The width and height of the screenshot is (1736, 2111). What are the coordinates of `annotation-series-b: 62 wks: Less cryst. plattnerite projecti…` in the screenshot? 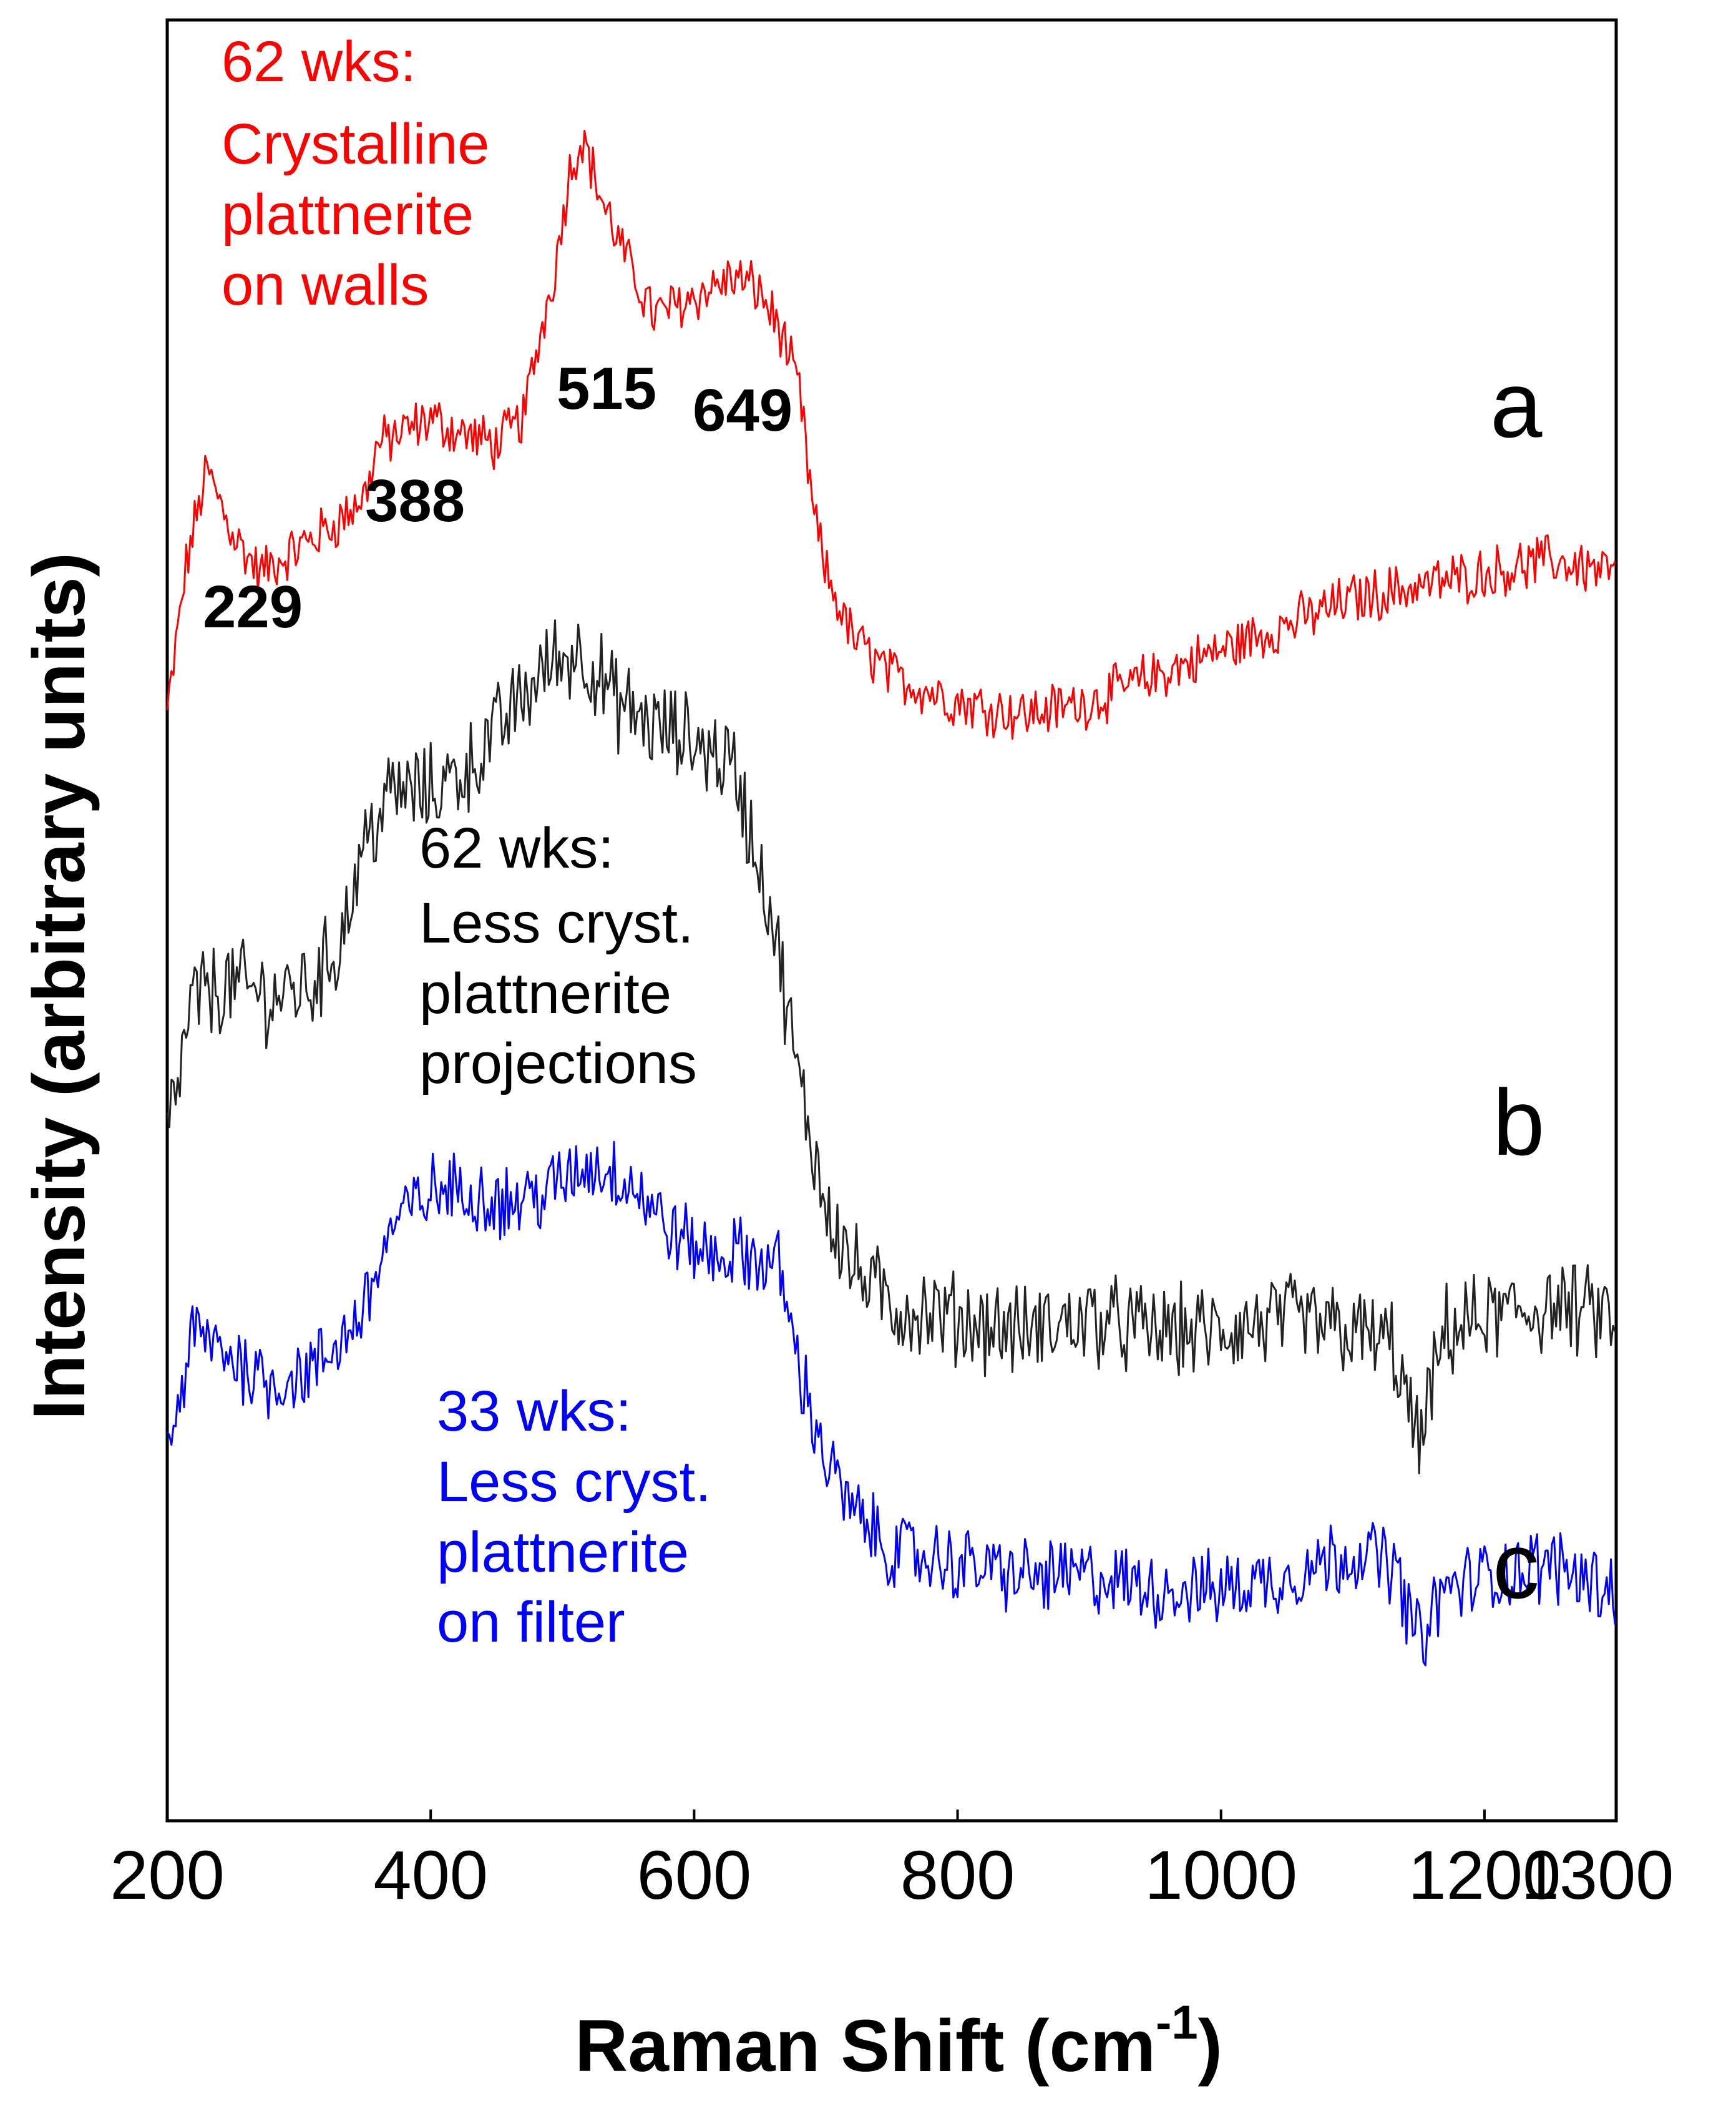 It's located at (558, 955).